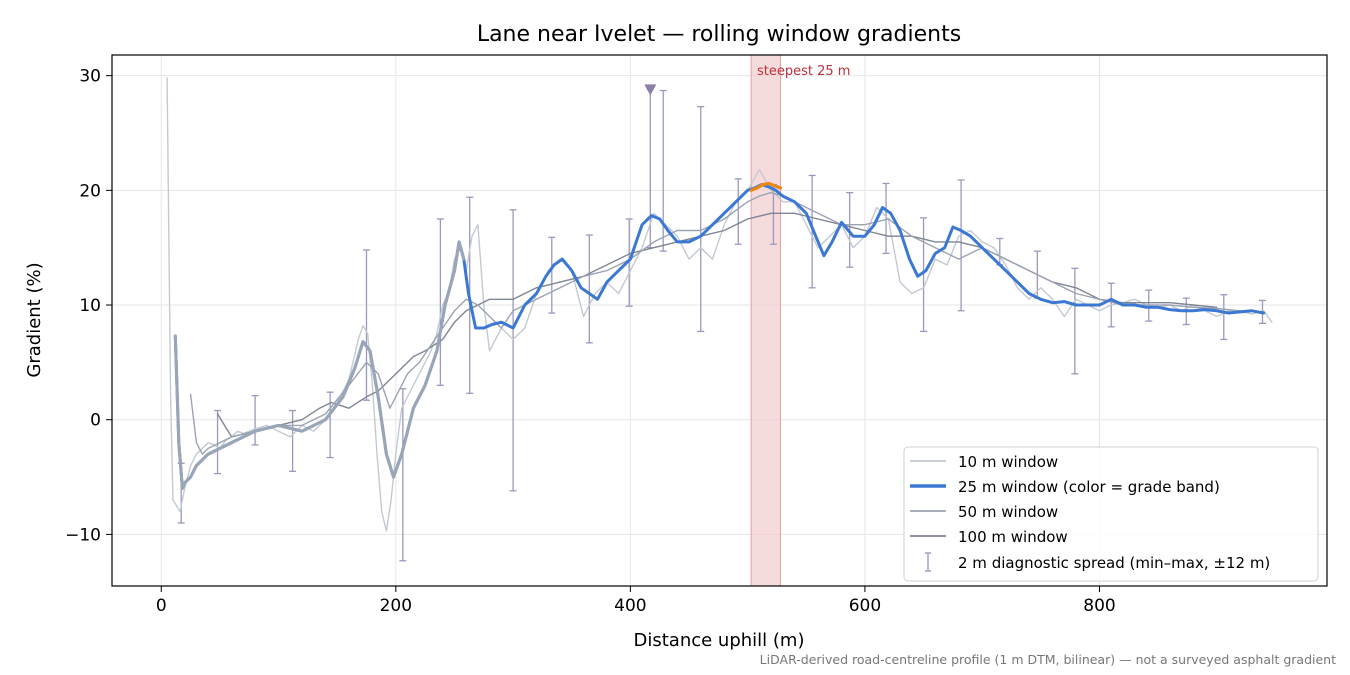  What do you see at coordinates (928, 562) in the screenshot?
I see `legend-swatch-spread` at bounding box center [928, 562].